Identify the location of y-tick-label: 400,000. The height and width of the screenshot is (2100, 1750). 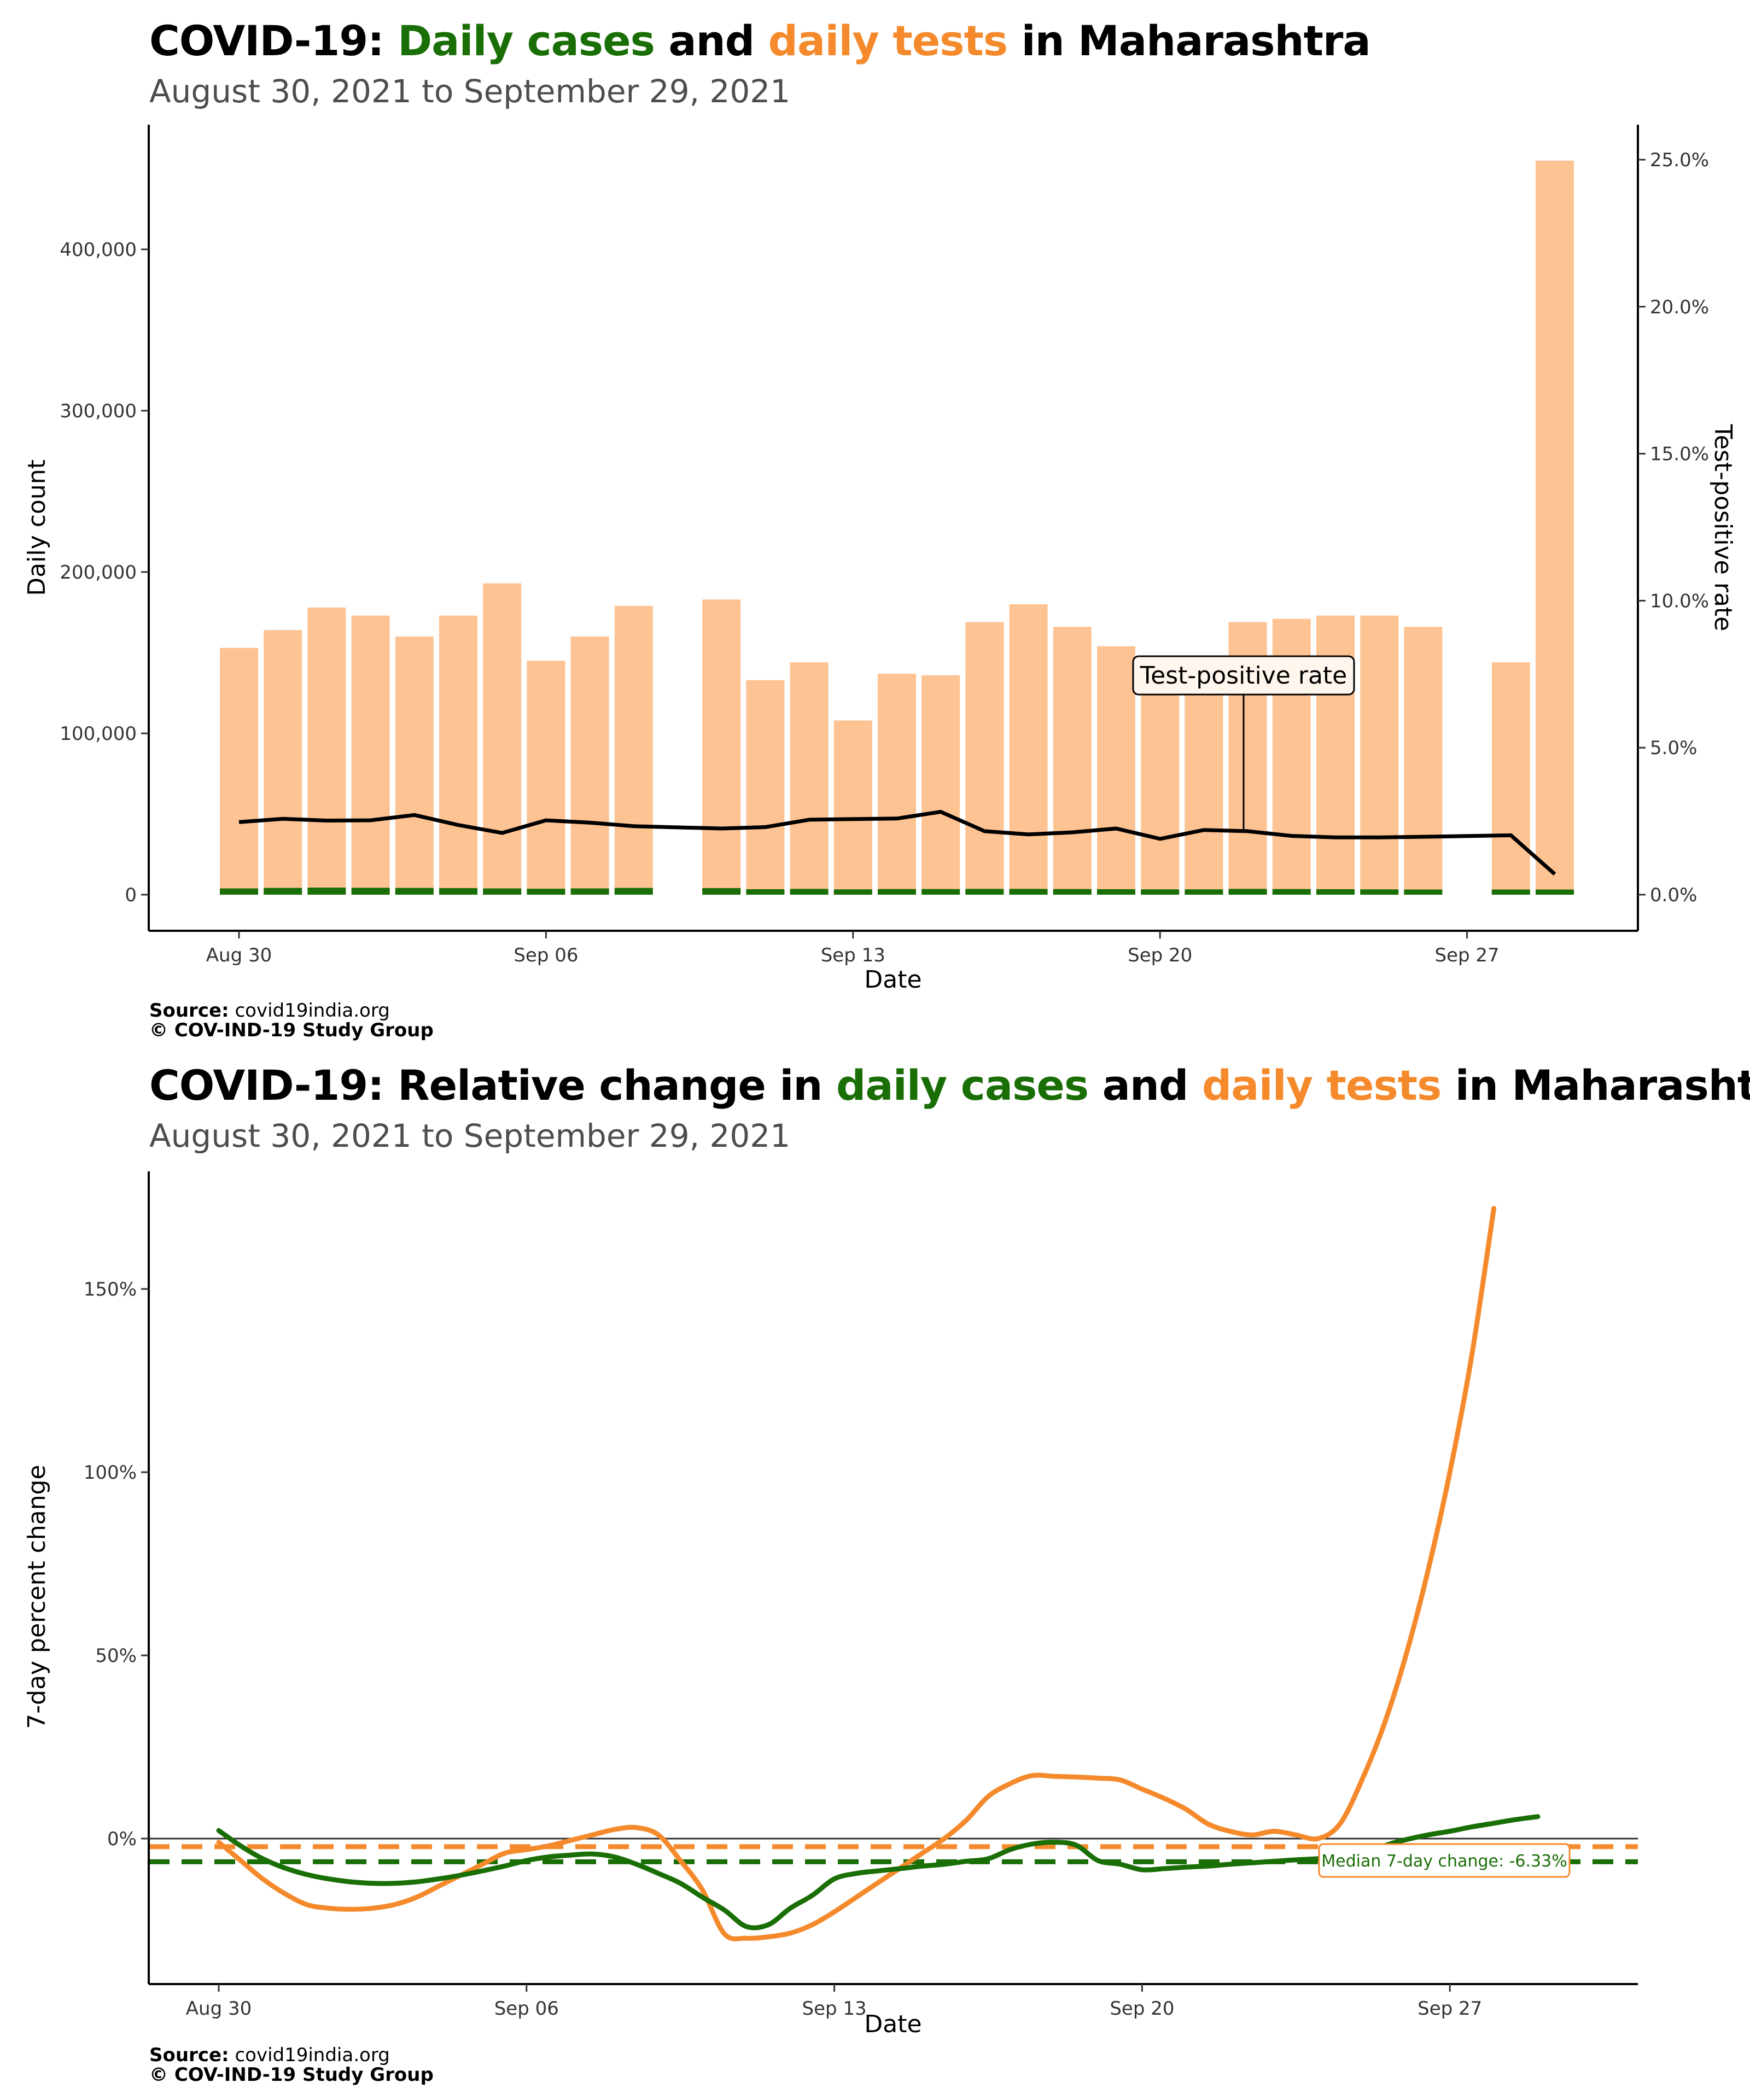
(98, 250).